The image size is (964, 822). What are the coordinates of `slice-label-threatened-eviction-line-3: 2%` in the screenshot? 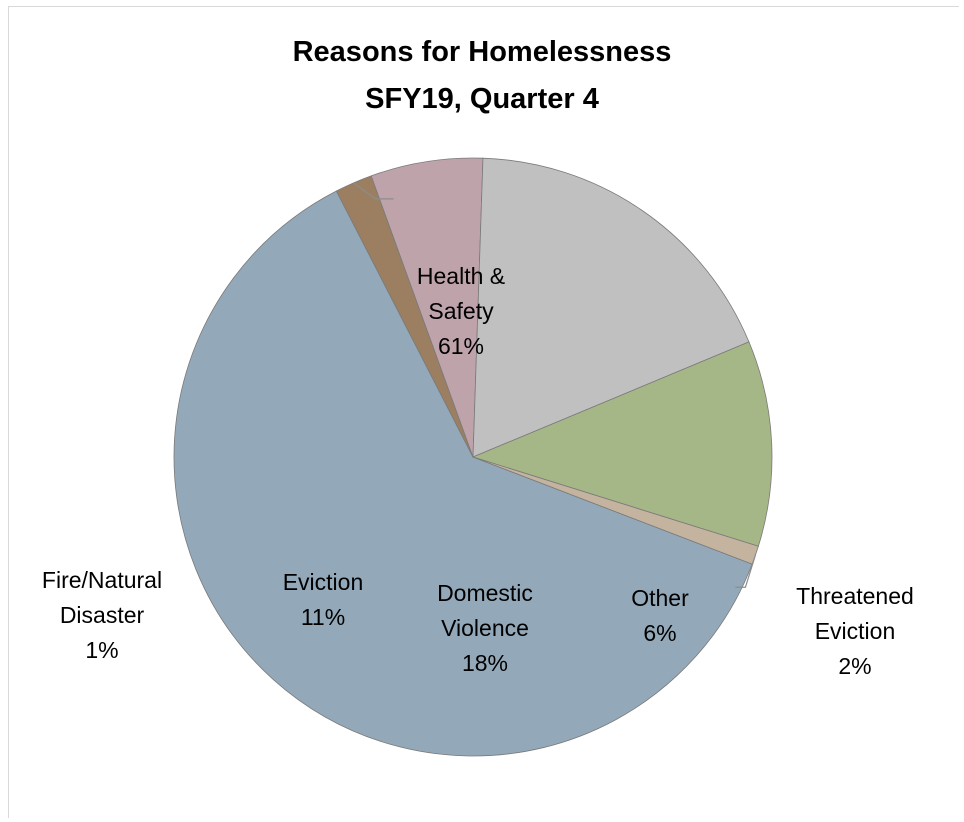 It's located at (854, 666).